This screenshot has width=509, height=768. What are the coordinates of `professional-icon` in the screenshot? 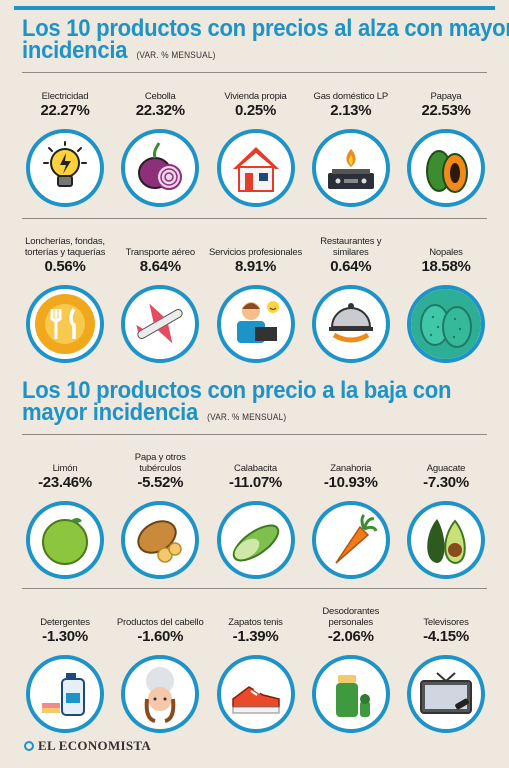 It's located at (255, 324).